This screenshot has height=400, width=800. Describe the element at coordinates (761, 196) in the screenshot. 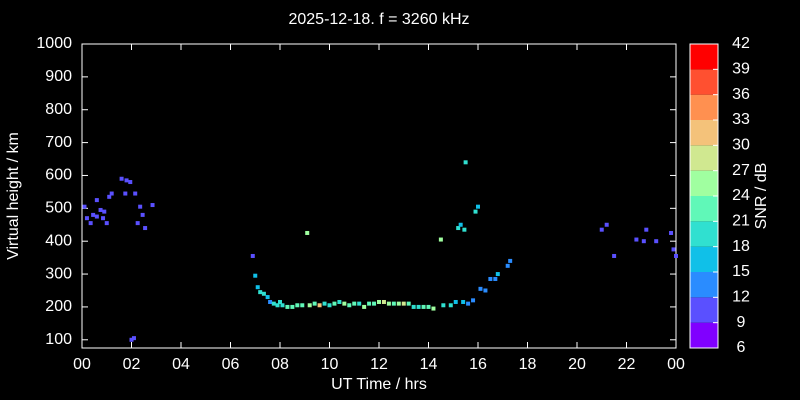

I see `colorbar-label: SNR / dB` at that location.